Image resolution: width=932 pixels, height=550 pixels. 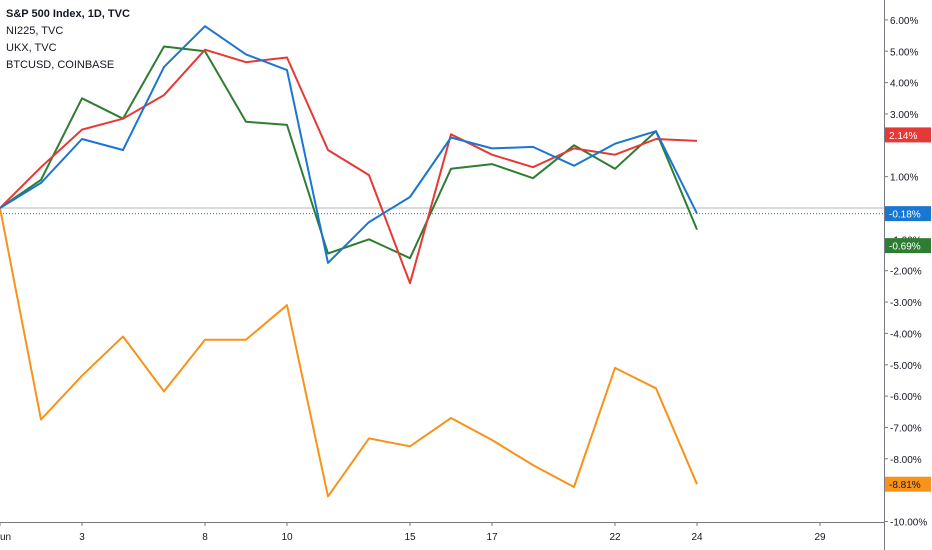 What do you see at coordinates (908, 523) in the screenshot?
I see `y-tick-label: -10.00%` at bounding box center [908, 523].